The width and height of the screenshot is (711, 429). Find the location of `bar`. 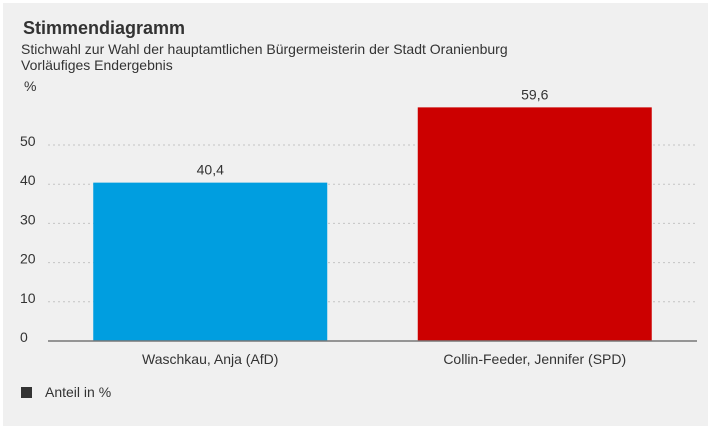

bar is located at coordinates (210, 261).